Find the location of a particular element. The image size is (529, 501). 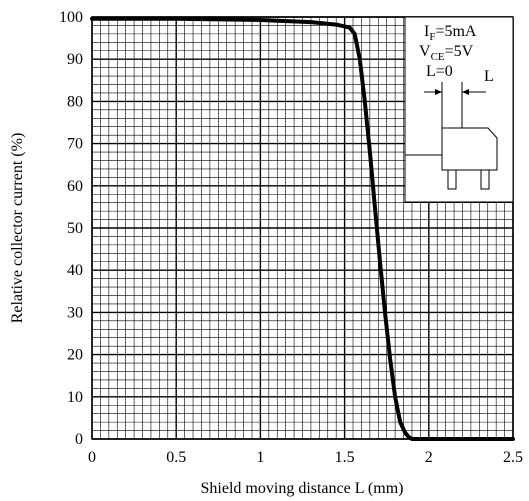

x-axis-title: Shield moving distance L (mm) is located at coordinates (302, 488).